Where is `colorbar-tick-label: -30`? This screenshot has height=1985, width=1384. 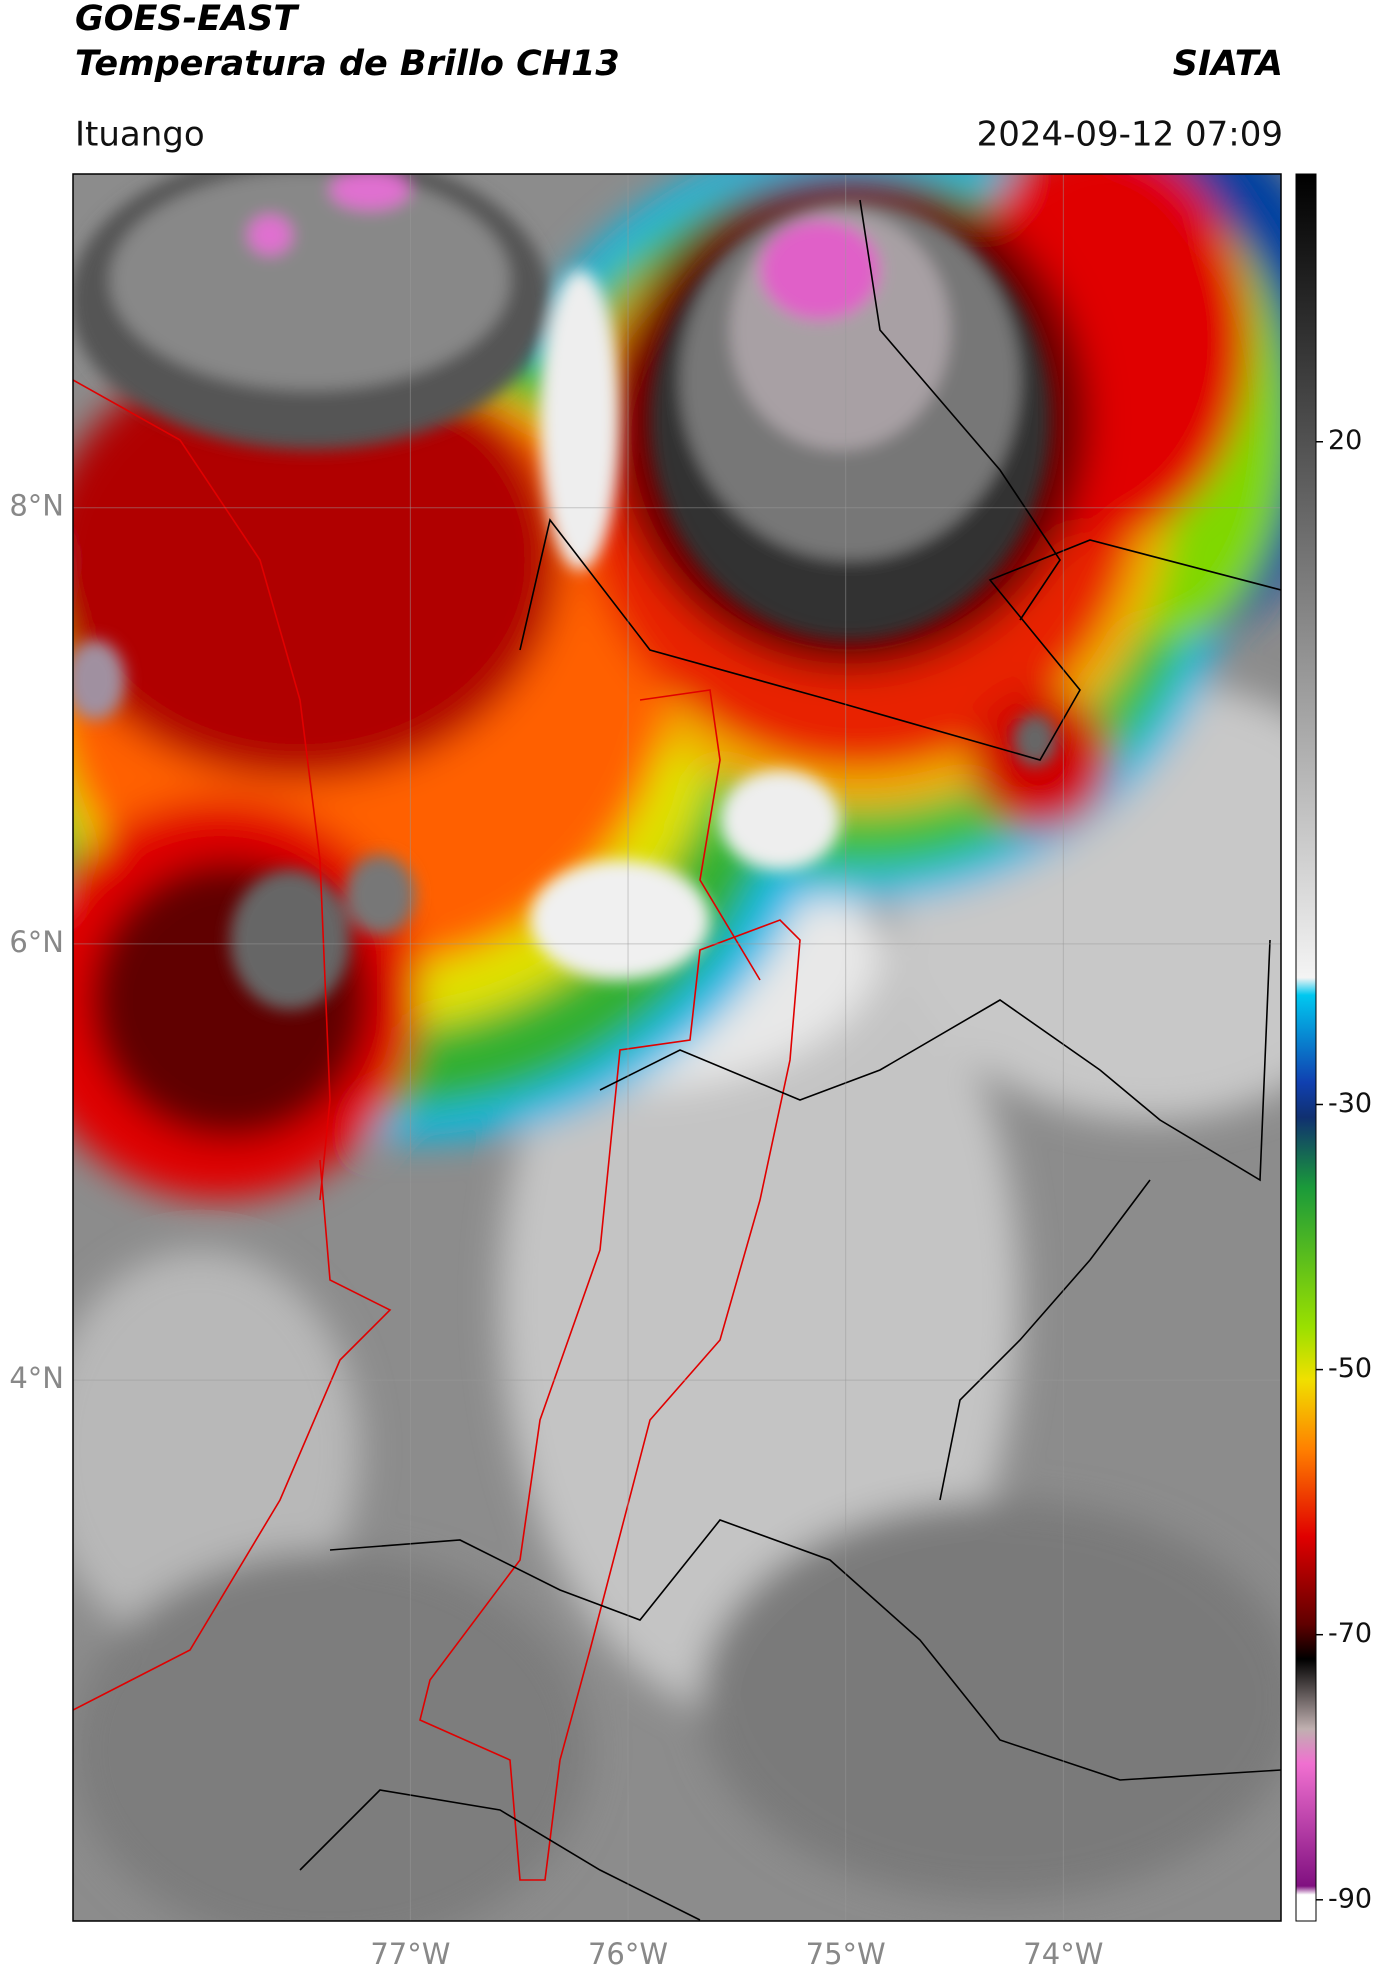
colorbar-tick-label: -30 is located at coordinates (1350, 1103).